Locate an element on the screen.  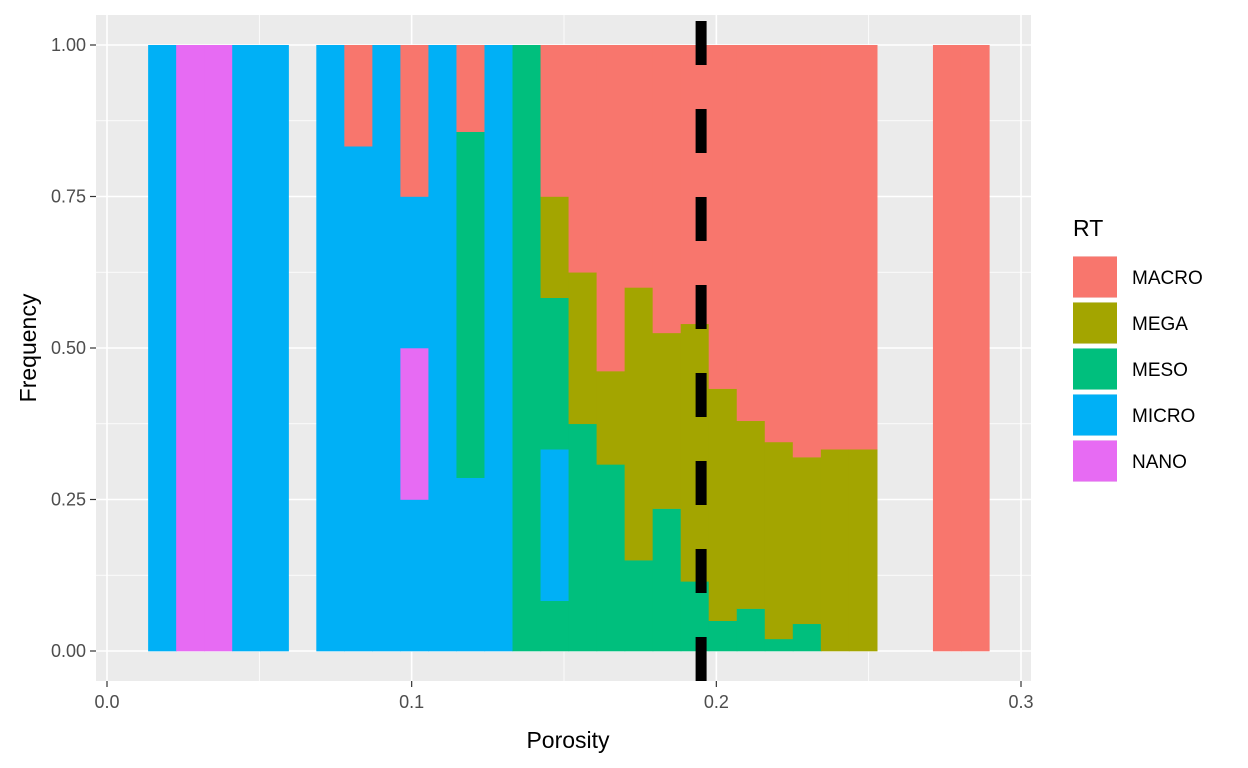
x-tick-label: 0.2 is located at coordinates (716, 702).